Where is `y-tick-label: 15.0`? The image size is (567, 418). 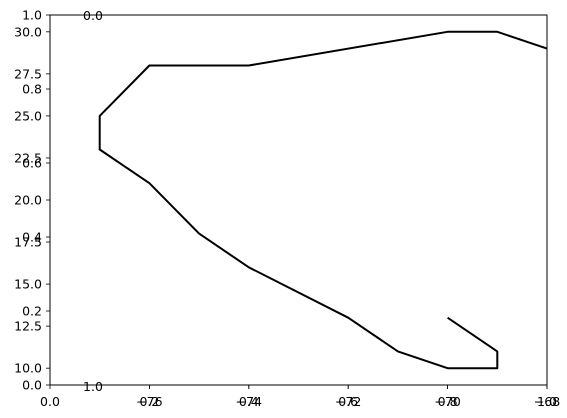
y-tick-label: 15.0 is located at coordinates (28, 284).